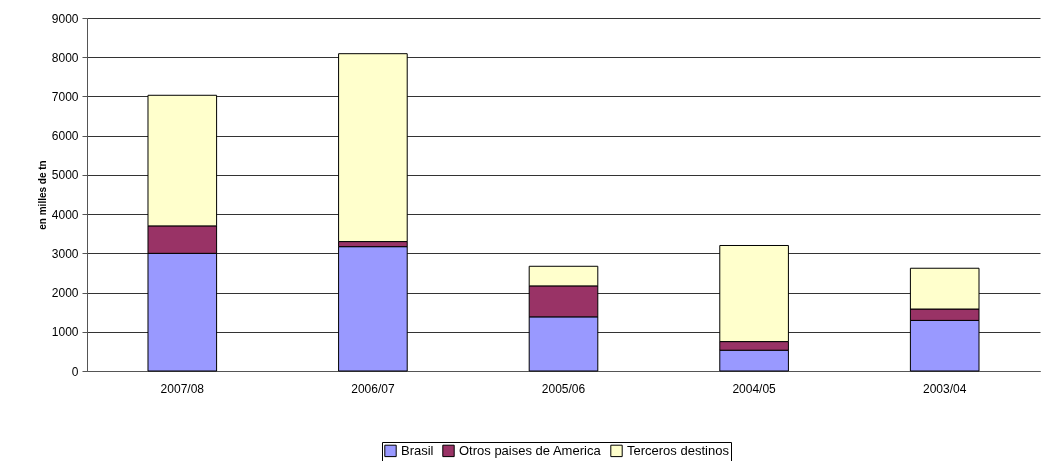 This screenshot has width=1048, height=461. What do you see at coordinates (182, 388) in the screenshot?
I see `x-tick-label: 2007/08` at bounding box center [182, 388].